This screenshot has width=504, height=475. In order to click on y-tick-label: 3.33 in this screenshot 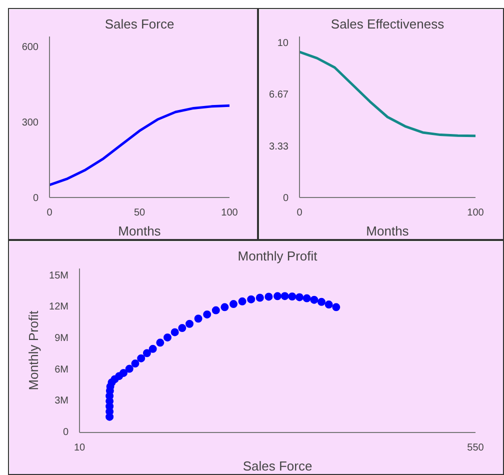, I will do `click(279, 146)`.